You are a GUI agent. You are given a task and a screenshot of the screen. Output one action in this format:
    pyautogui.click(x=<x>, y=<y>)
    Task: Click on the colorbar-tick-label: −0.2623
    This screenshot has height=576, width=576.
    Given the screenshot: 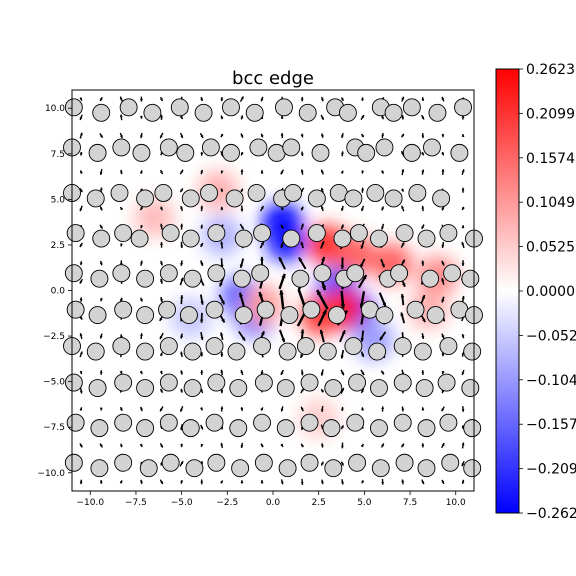 What is the action you would take?
    pyautogui.click(x=551, y=514)
    